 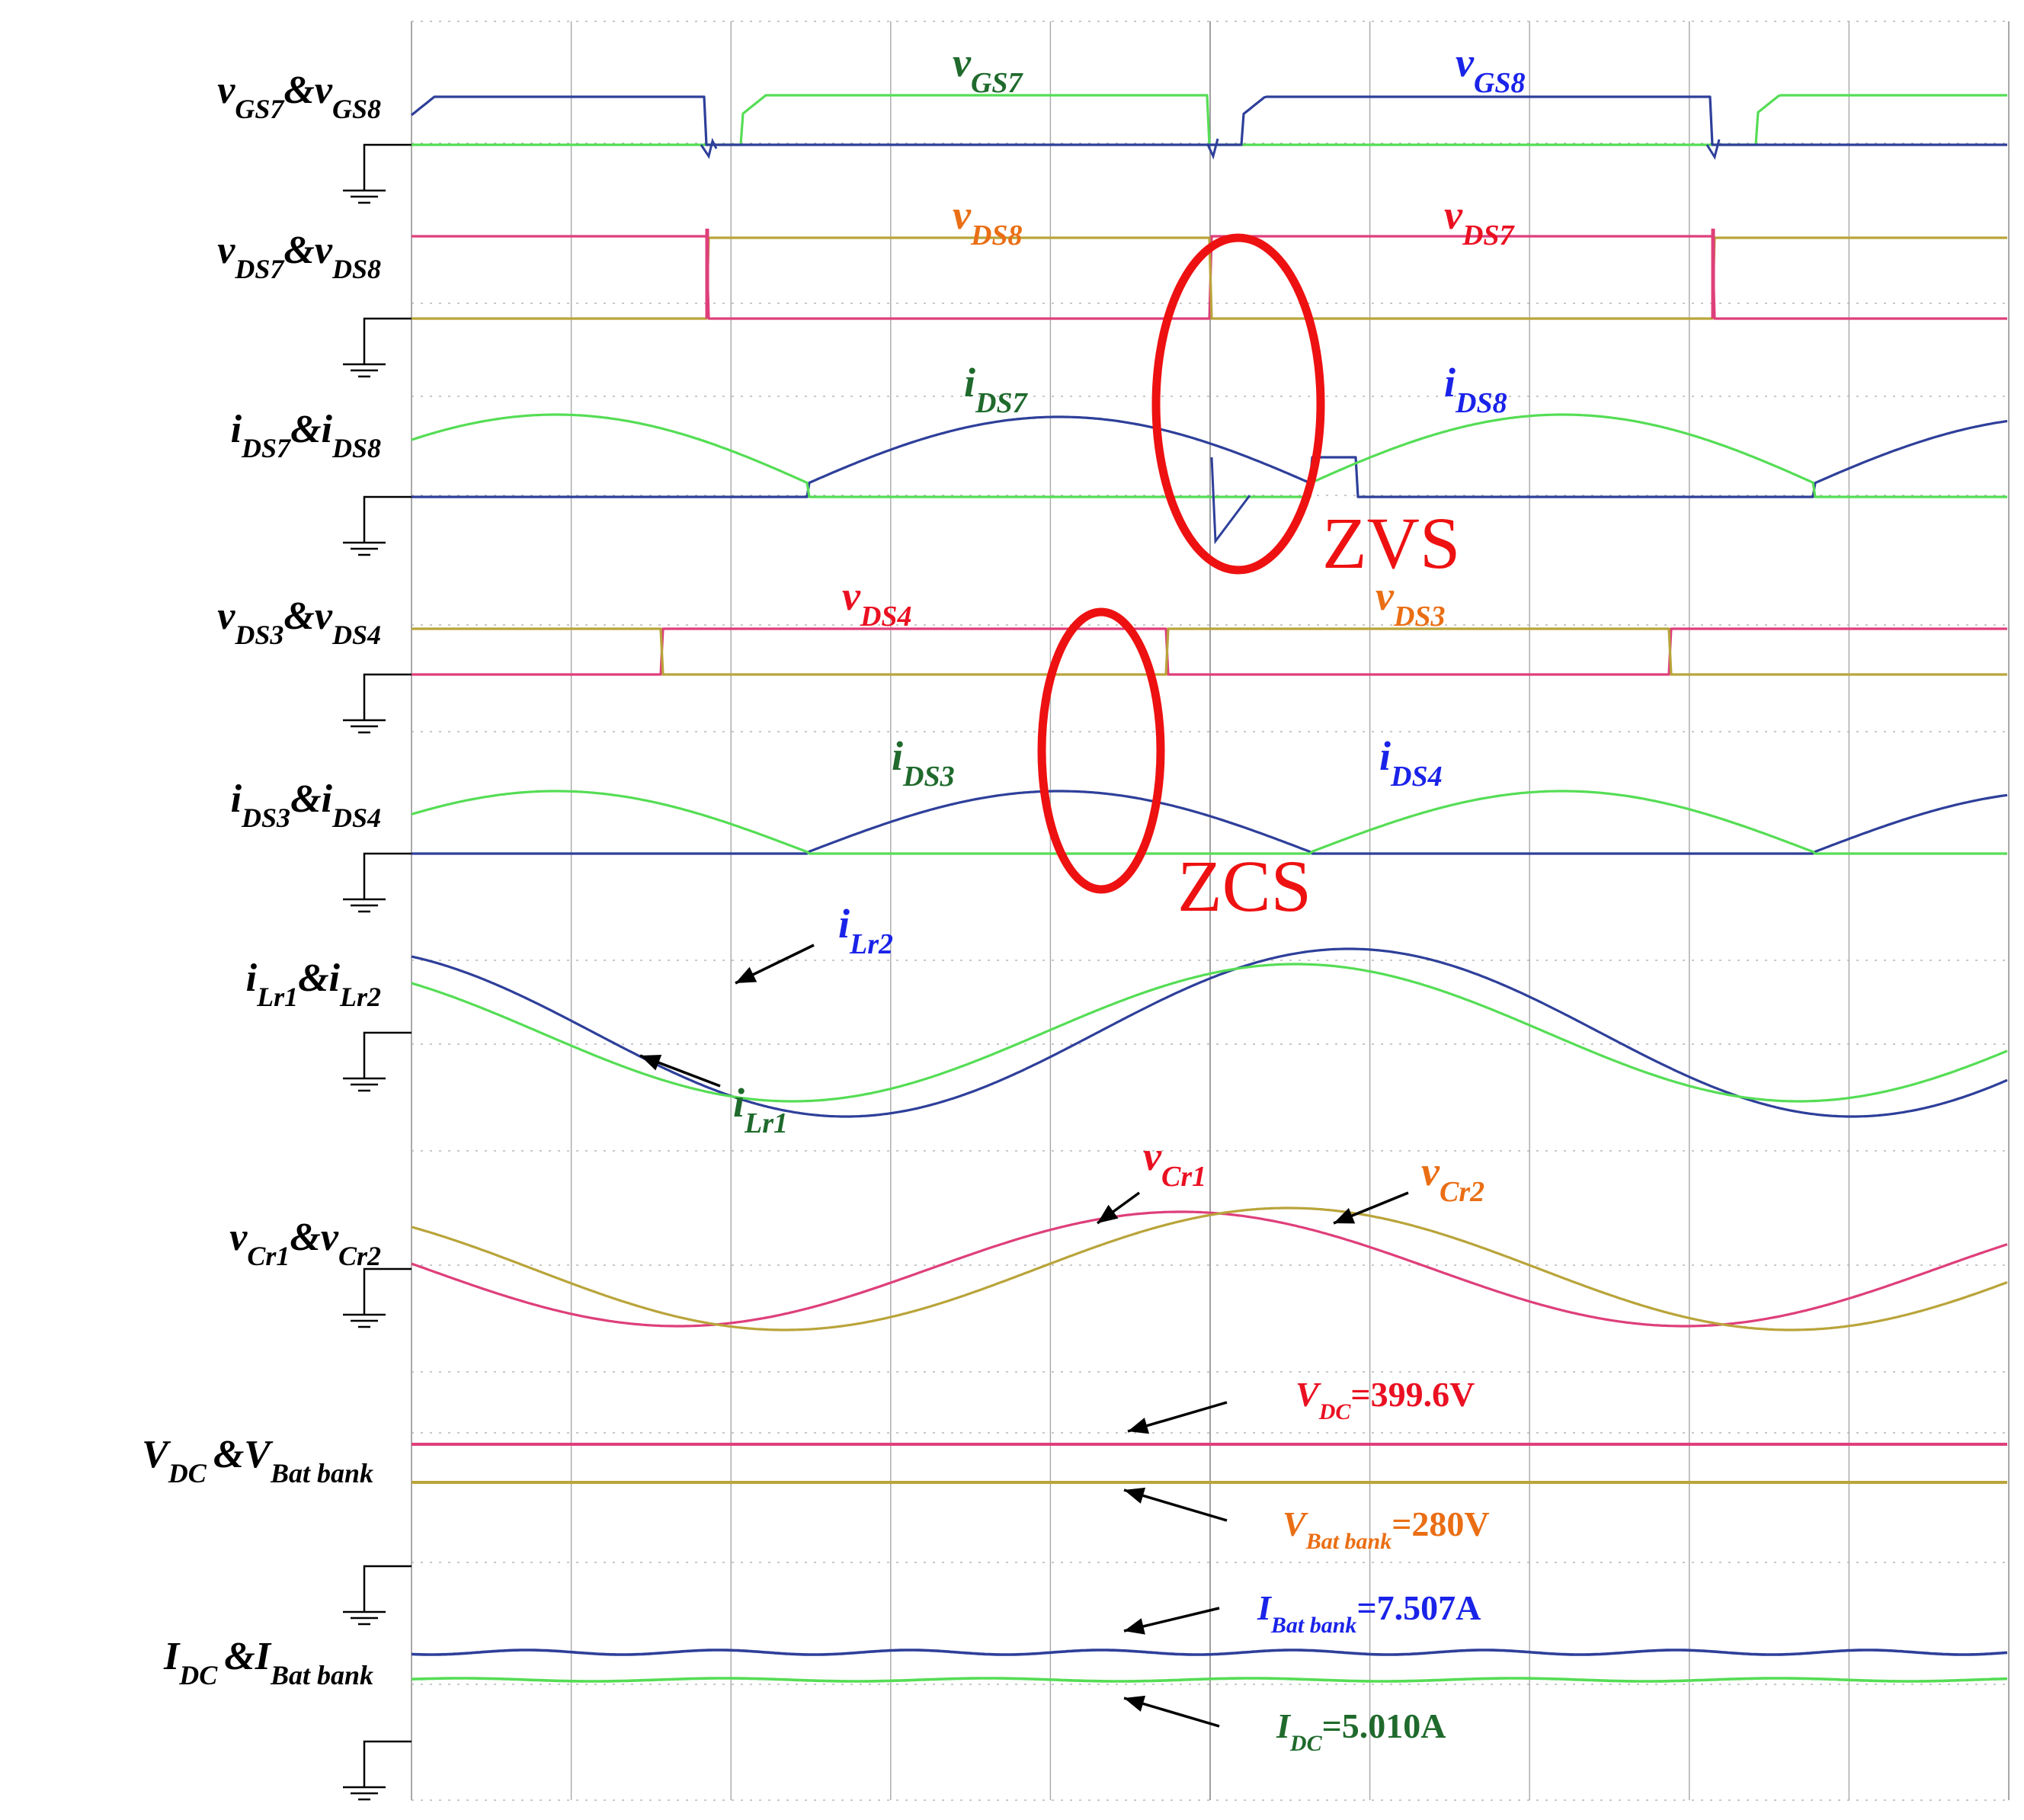 What do you see at coordinates (651, 1062) in the screenshot?
I see `arrow-ilr1-head` at bounding box center [651, 1062].